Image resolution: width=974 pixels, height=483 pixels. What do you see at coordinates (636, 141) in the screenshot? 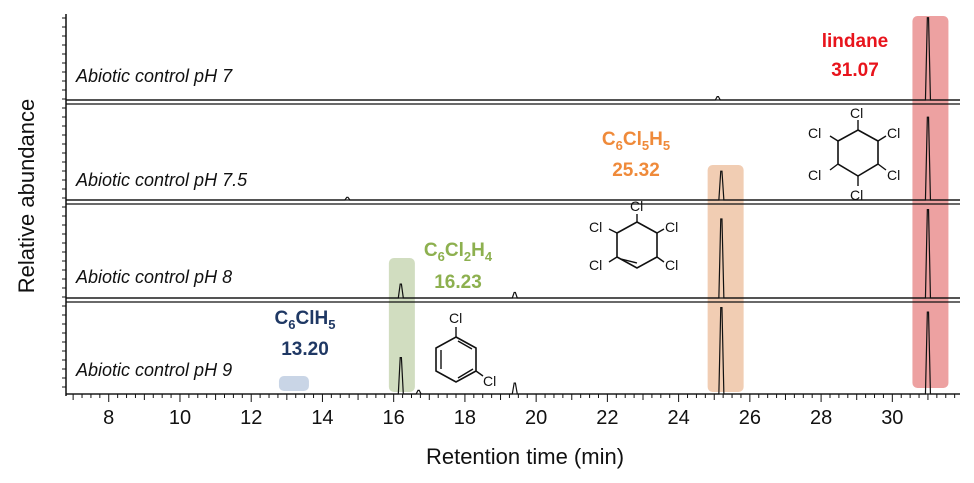
I see `c6cl5h5-label: C6Cl5H5` at bounding box center [636, 141].